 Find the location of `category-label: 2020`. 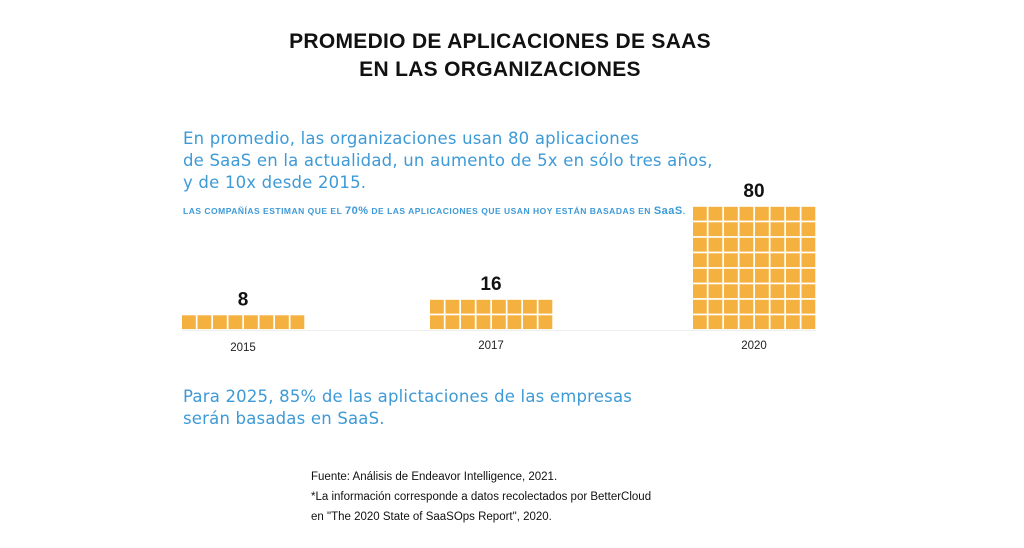

category-label: 2020 is located at coordinates (754, 346).